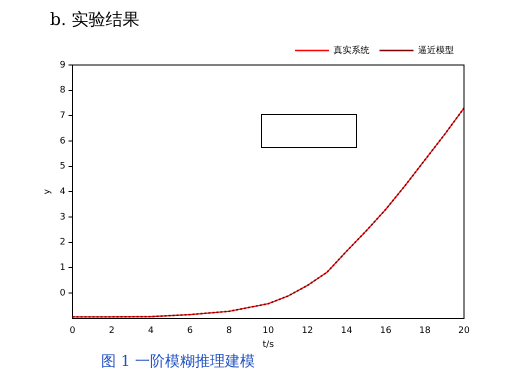 The width and height of the screenshot is (505, 384). What do you see at coordinates (63, 167) in the screenshot?
I see `y-tick-label: 5` at bounding box center [63, 167].